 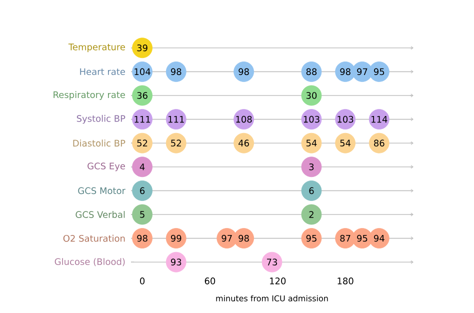 I want to click on x-axis-title: minutes from ICU admission, so click(x=272, y=298).